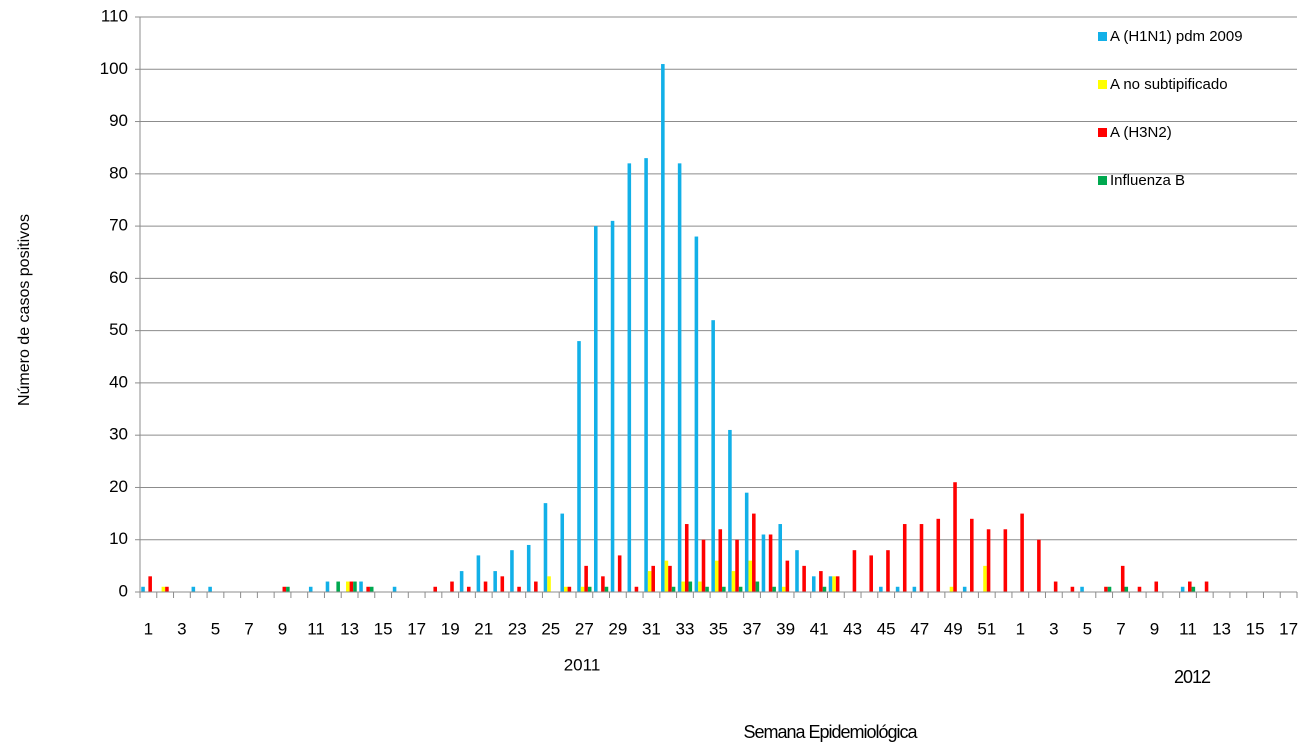  I want to click on legend-label: Influenza B, so click(1147, 180).